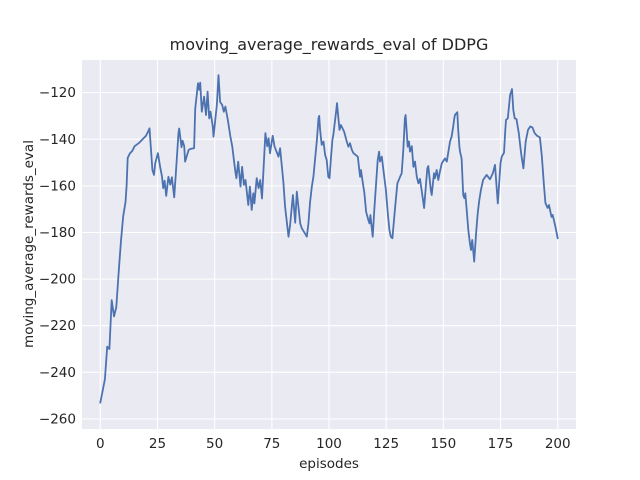 The image size is (640, 480). What do you see at coordinates (329, 45) in the screenshot?
I see `chart-title: moving_average_rewards_eval of DDPG` at bounding box center [329, 45].